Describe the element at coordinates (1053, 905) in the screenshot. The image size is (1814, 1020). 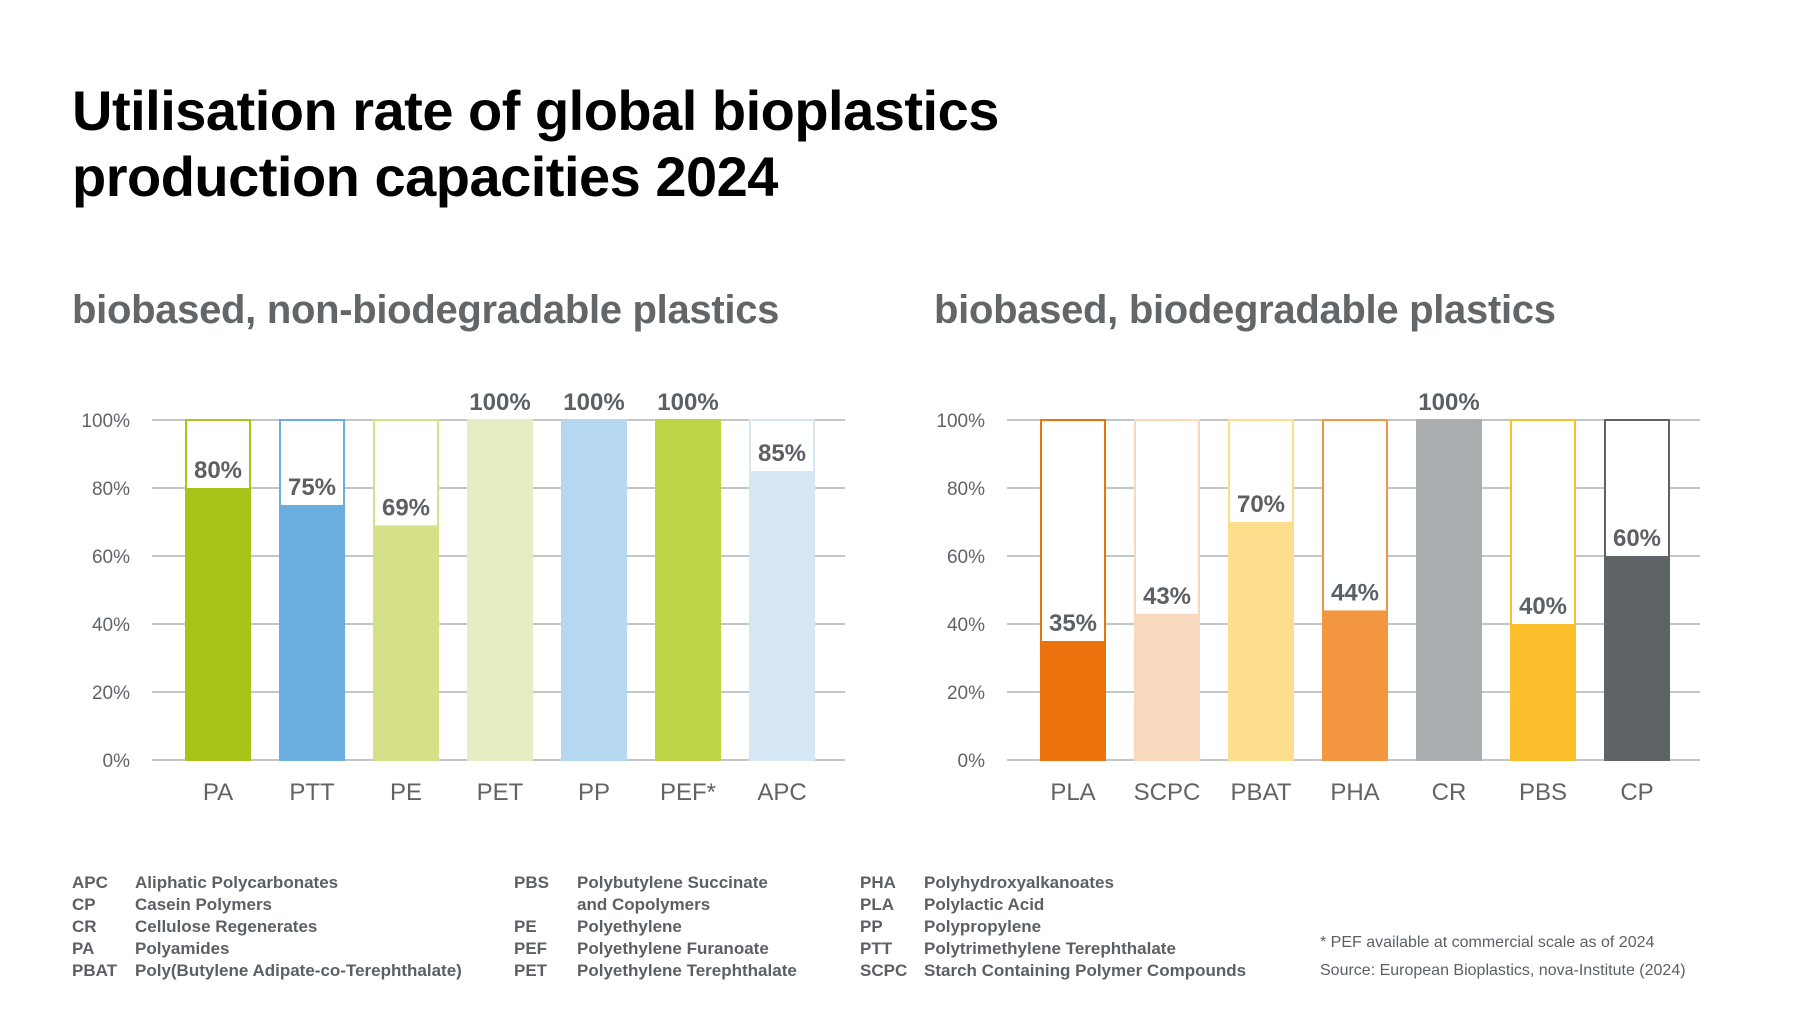
I see `legend-row: PLA Polylactic Acid` at that location.